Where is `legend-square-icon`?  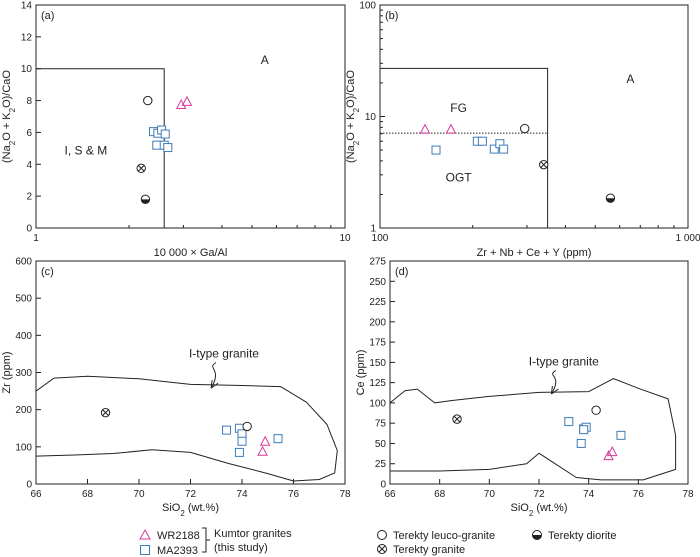 legend-square-icon is located at coordinates (145, 550).